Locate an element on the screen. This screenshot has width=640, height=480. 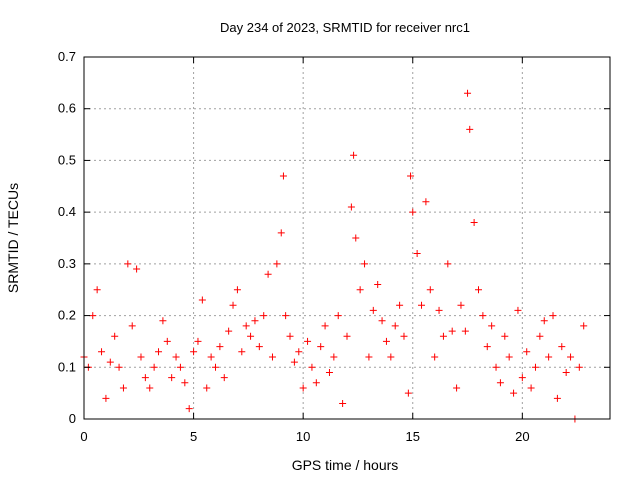
x-tick-label: 15 is located at coordinates (413, 436).